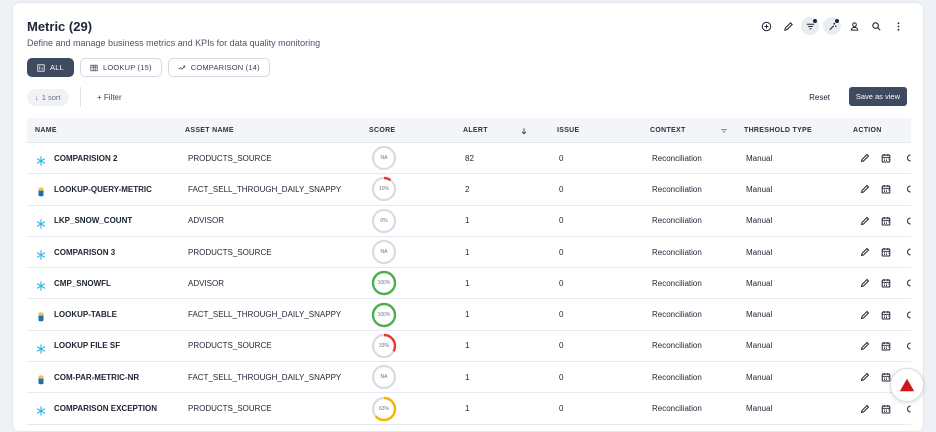 The height and width of the screenshot is (432, 936). I want to click on save-as-view-button: Save as view, so click(877, 96).